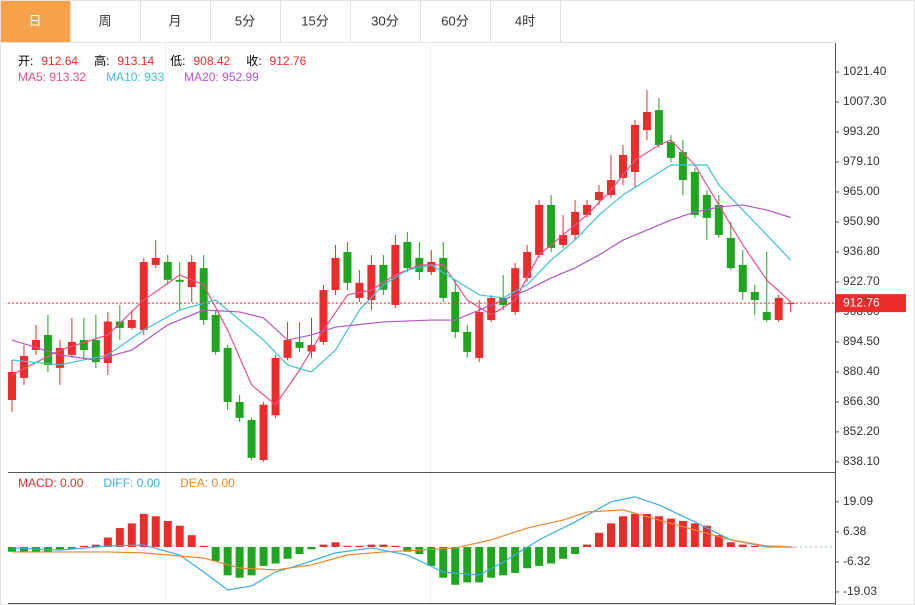 The width and height of the screenshot is (915, 605). I want to click on tab-label: 15分, so click(314, 20).